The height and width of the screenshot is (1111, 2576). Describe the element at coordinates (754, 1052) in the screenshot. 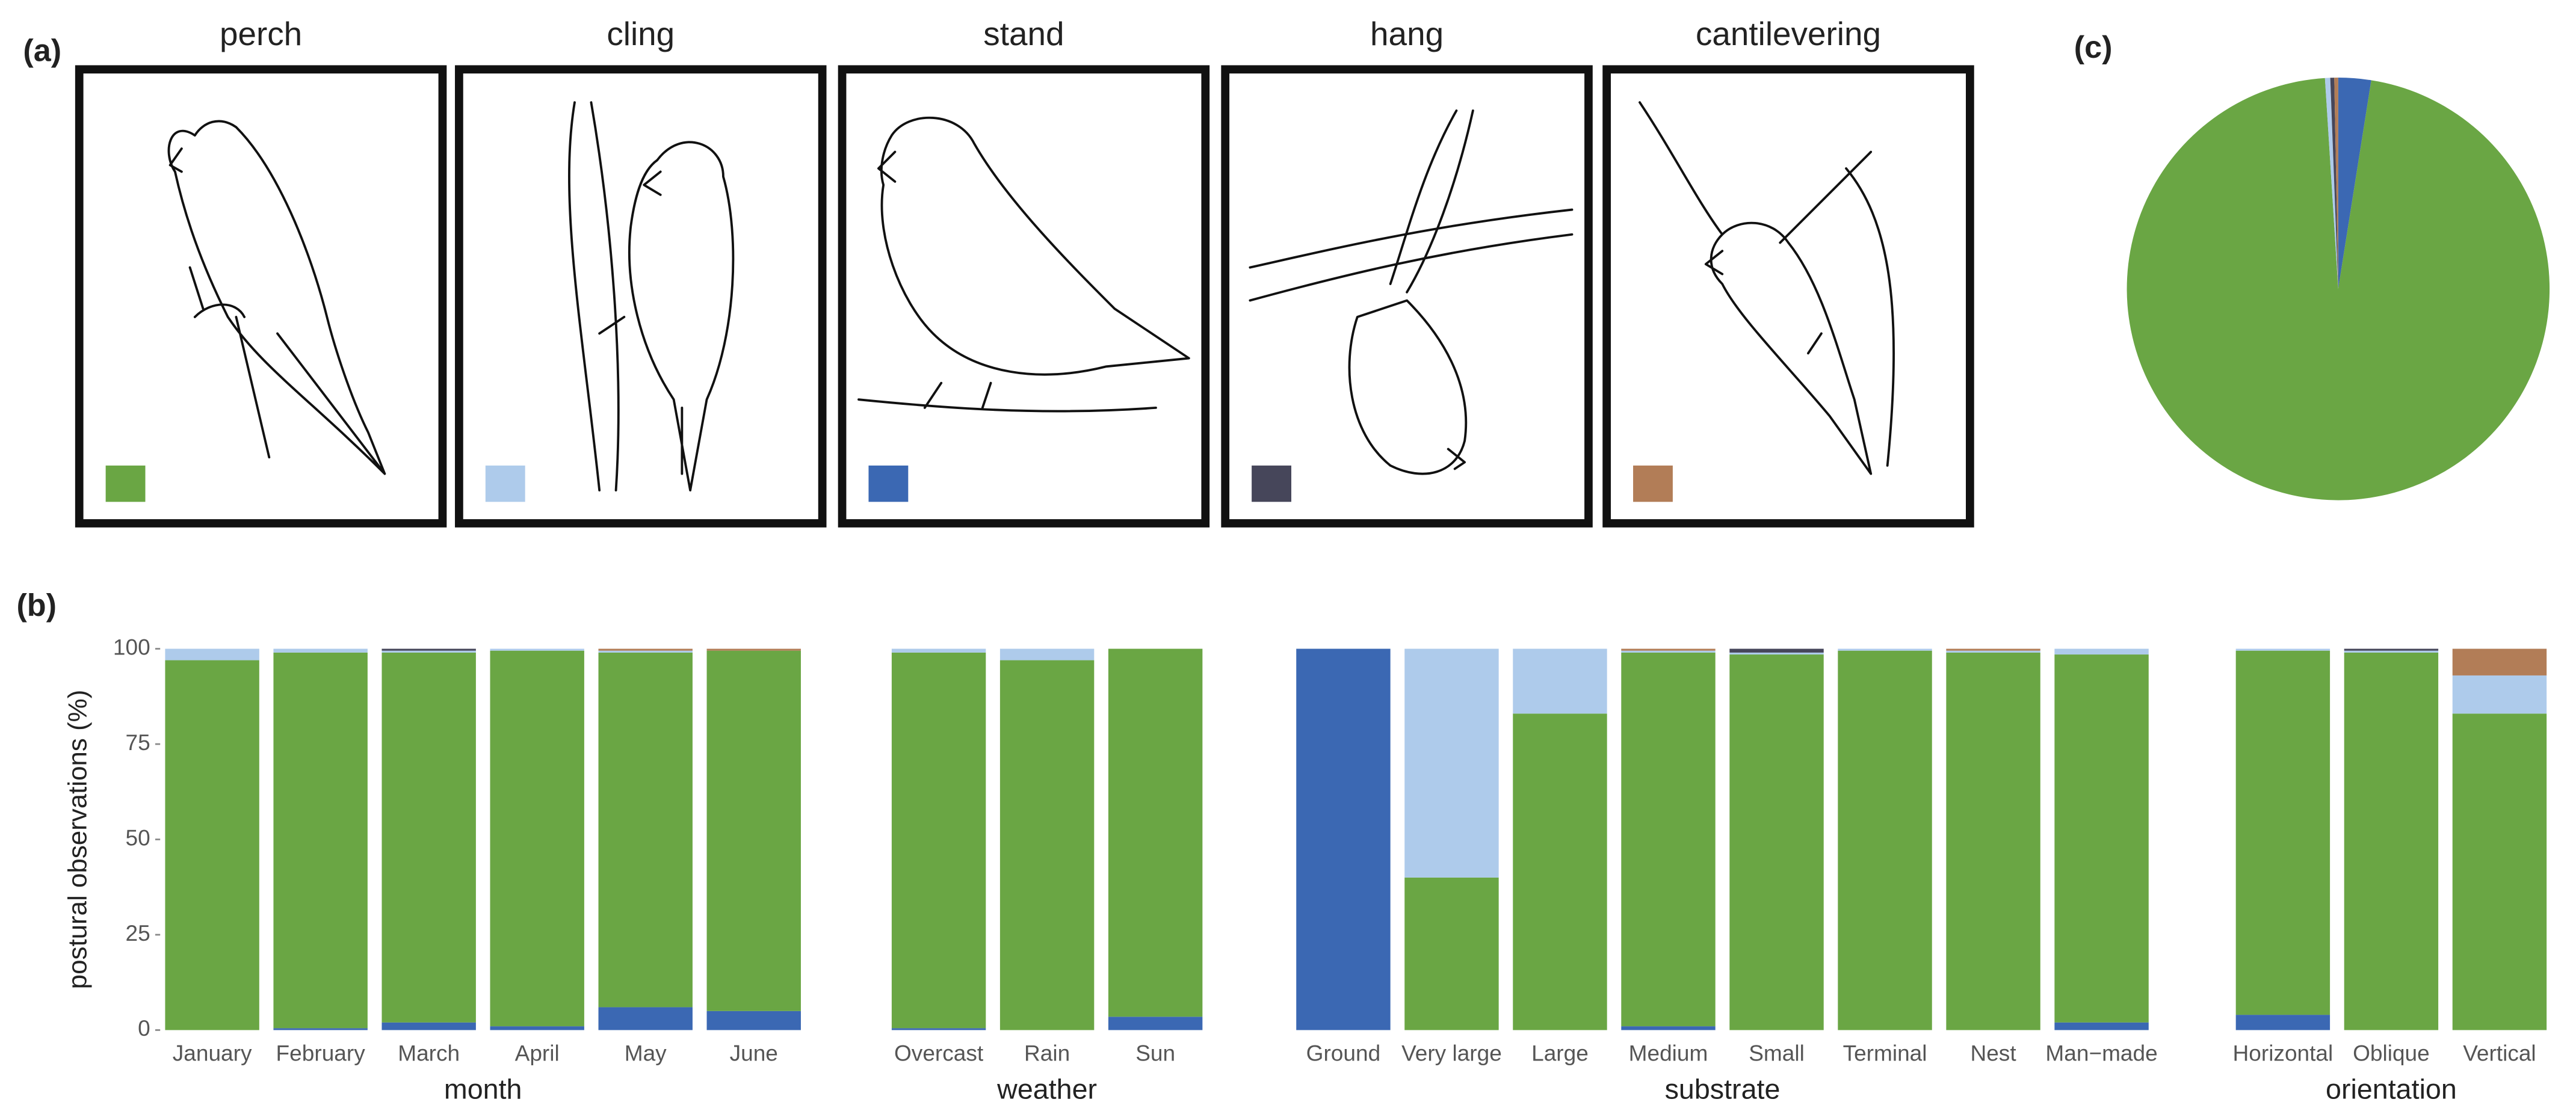

I see `x-tick-label: June` at that location.